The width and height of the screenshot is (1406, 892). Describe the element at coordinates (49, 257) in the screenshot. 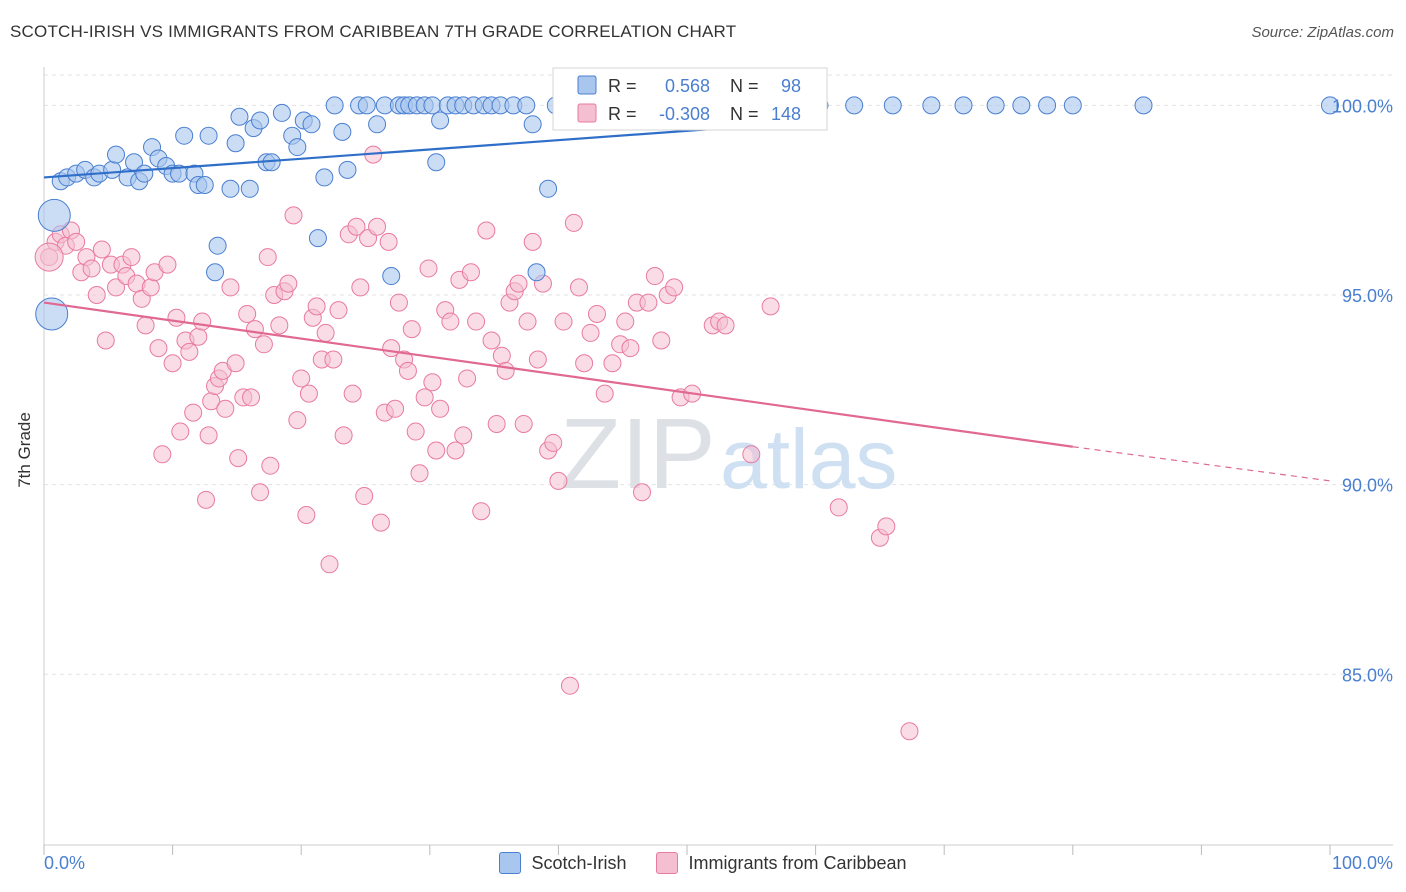

I see `caribbean-point-large` at that location.